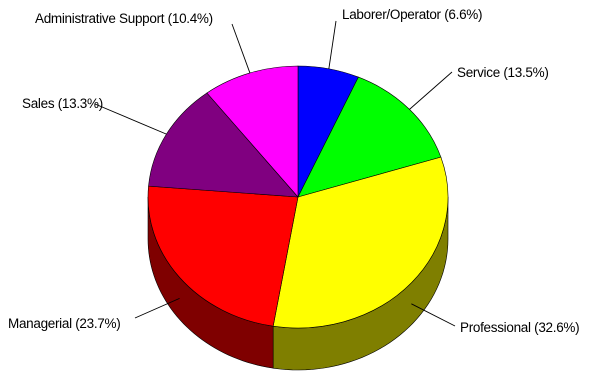 The image size is (595, 372). Describe the element at coordinates (157, 308) in the screenshot. I see `leader-line-managerial` at that location.